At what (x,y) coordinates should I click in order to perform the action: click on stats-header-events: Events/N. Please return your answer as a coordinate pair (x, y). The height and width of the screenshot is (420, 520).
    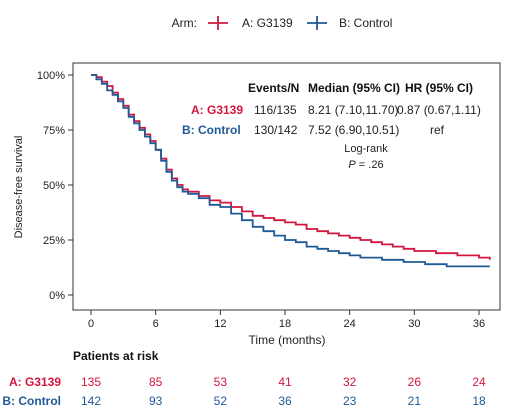
    Looking at the image, I should click on (273, 88).